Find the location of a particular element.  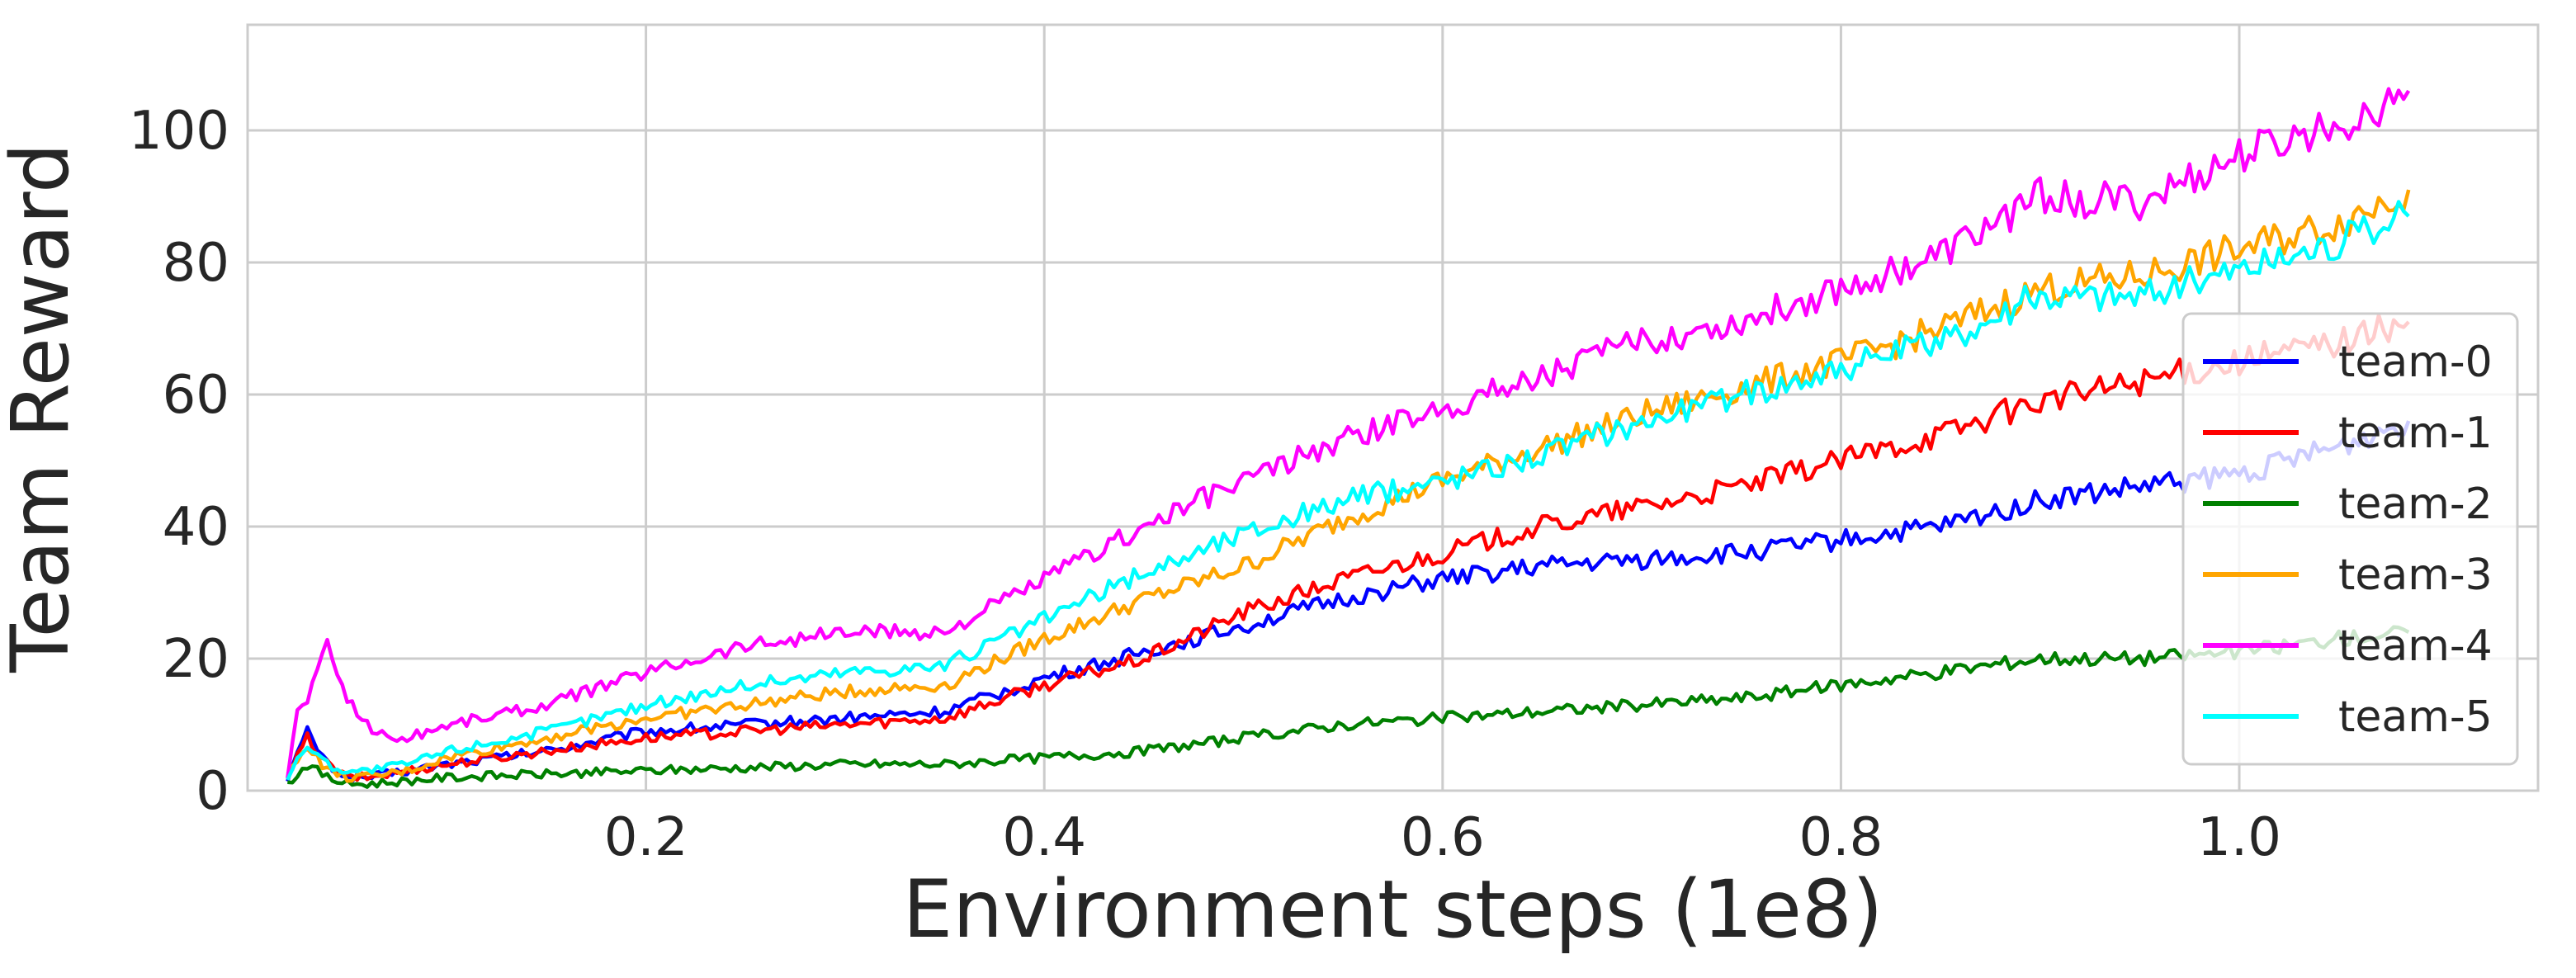

y-tick-label: 40 is located at coordinates (196, 527).